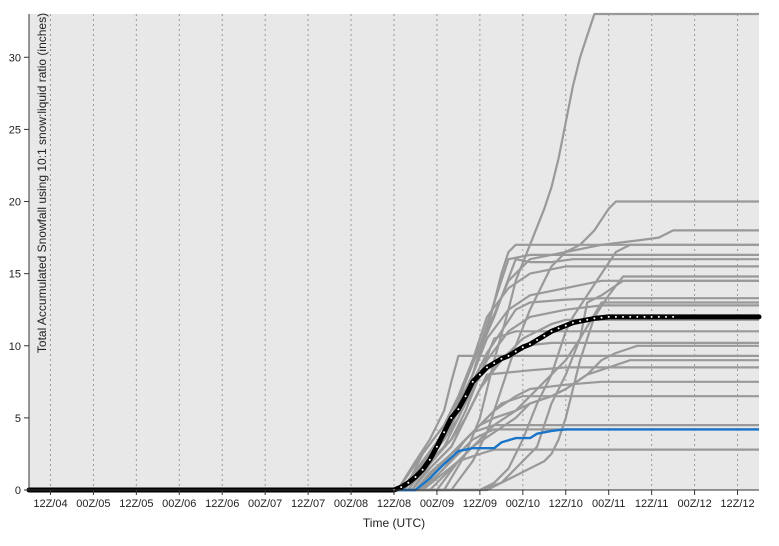  What do you see at coordinates (608, 504) in the screenshot?
I see `x-tick-label: 00Z/11` at bounding box center [608, 504].